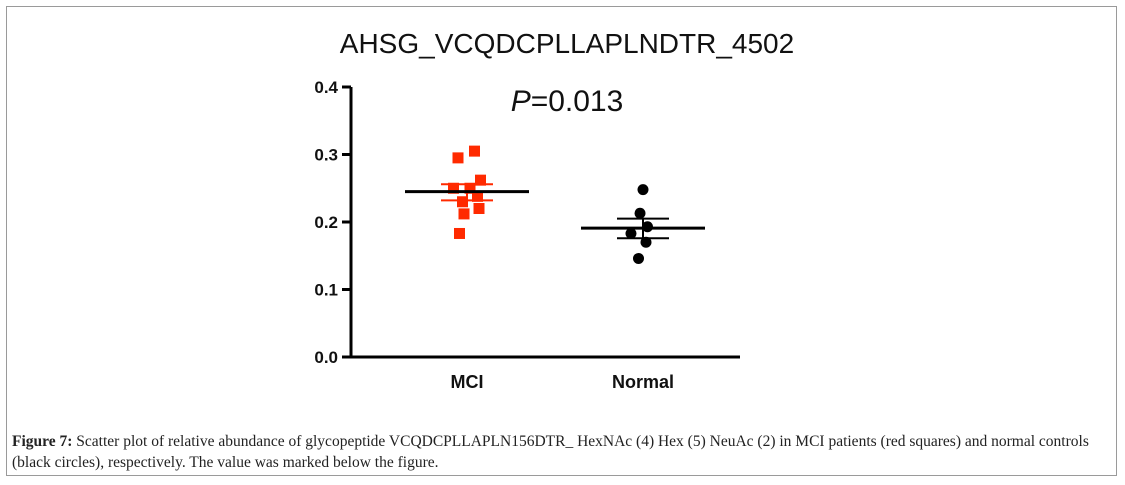 The image size is (1125, 485). What do you see at coordinates (326, 222) in the screenshot?
I see `y-tick-label: 0.2` at bounding box center [326, 222].